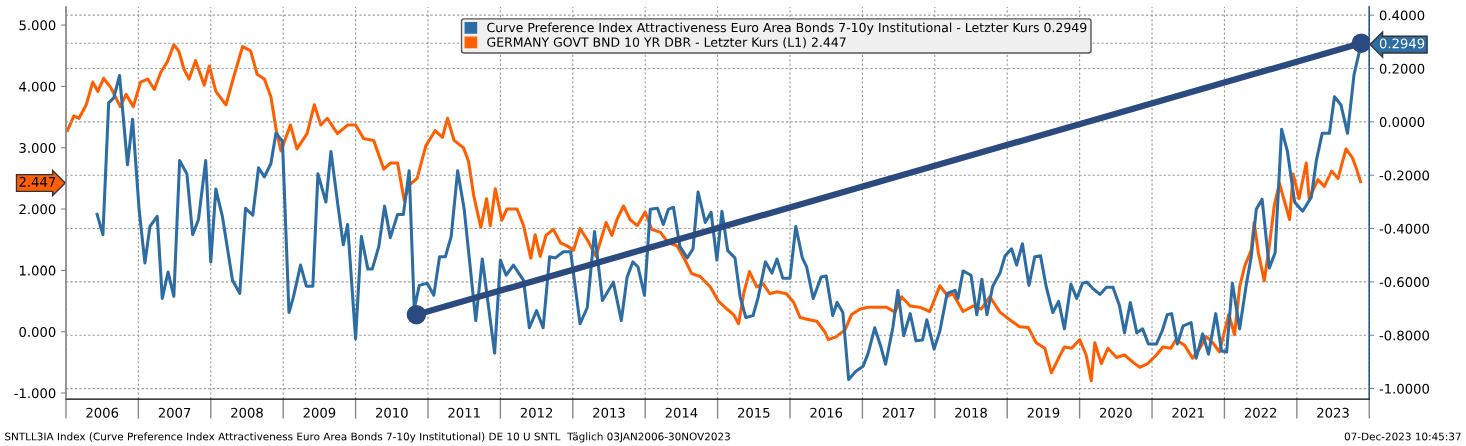  What do you see at coordinates (35, 393) in the screenshot?
I see `y-tick-label: -1.000` at bounding box center [35, 393].